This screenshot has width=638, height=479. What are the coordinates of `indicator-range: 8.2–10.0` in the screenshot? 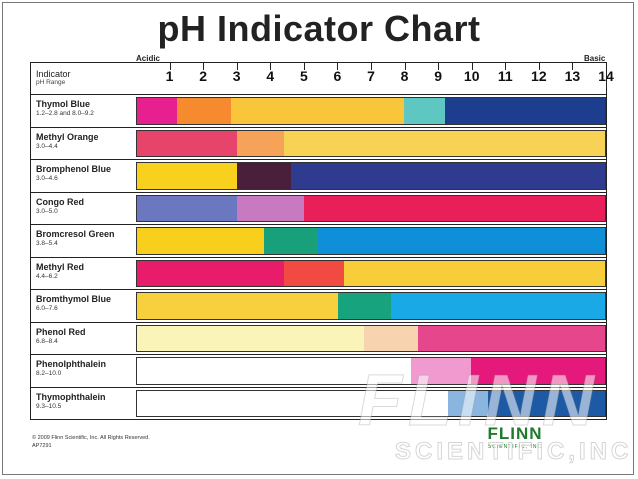 It's located at (49, 373).